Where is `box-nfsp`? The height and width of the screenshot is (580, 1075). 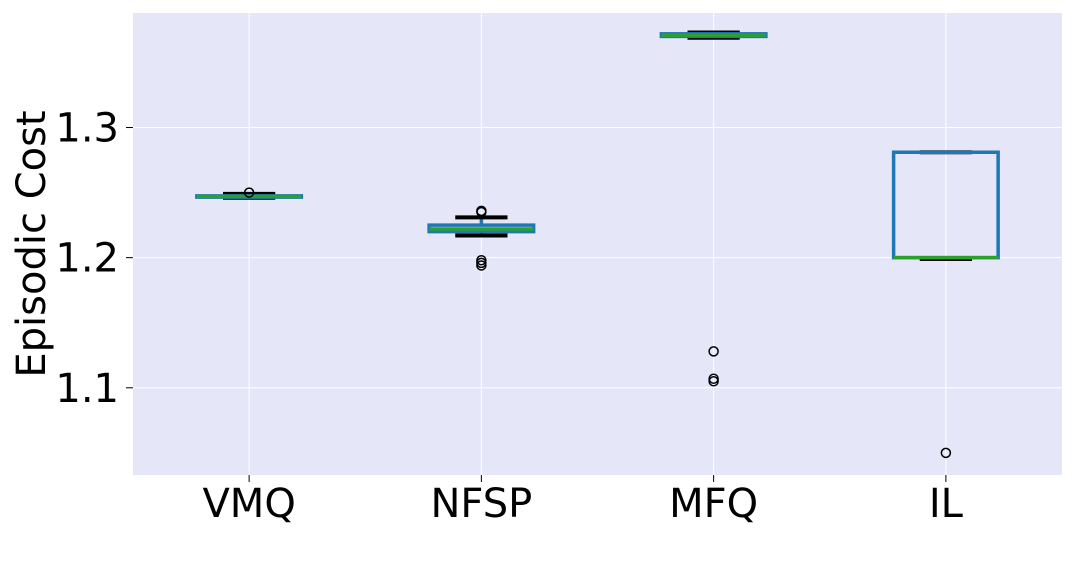 box-nfsp is located at coordinates (481, 238).